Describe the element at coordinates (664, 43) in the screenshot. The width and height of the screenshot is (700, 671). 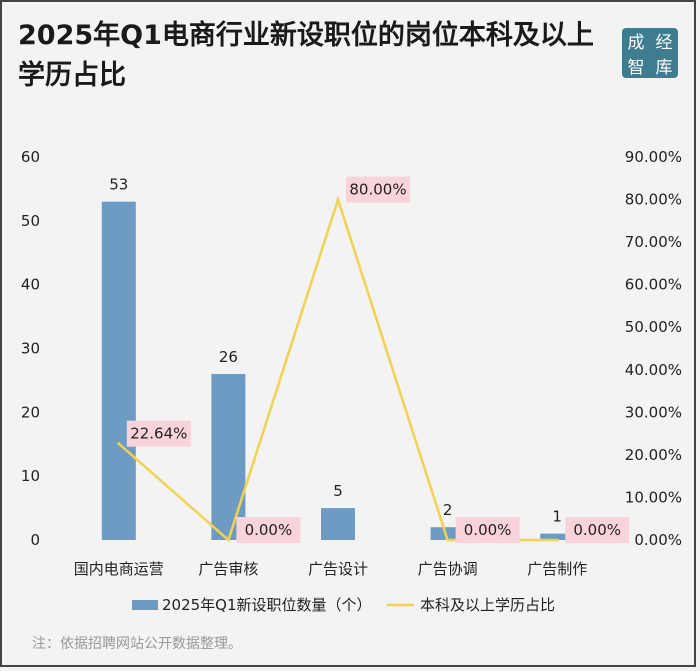
I see `logo-char: 经` at that location.